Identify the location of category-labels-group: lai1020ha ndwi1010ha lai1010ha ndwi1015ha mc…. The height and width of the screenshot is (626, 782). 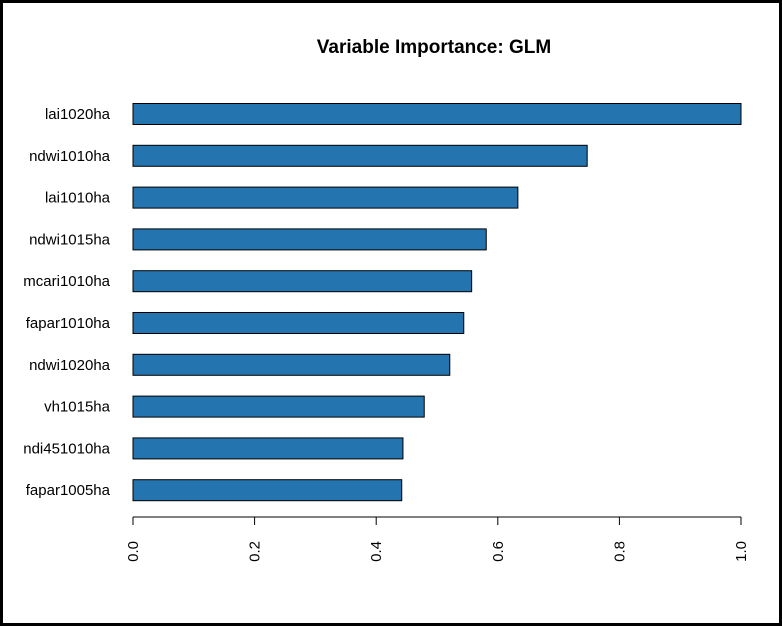
(66, 302).